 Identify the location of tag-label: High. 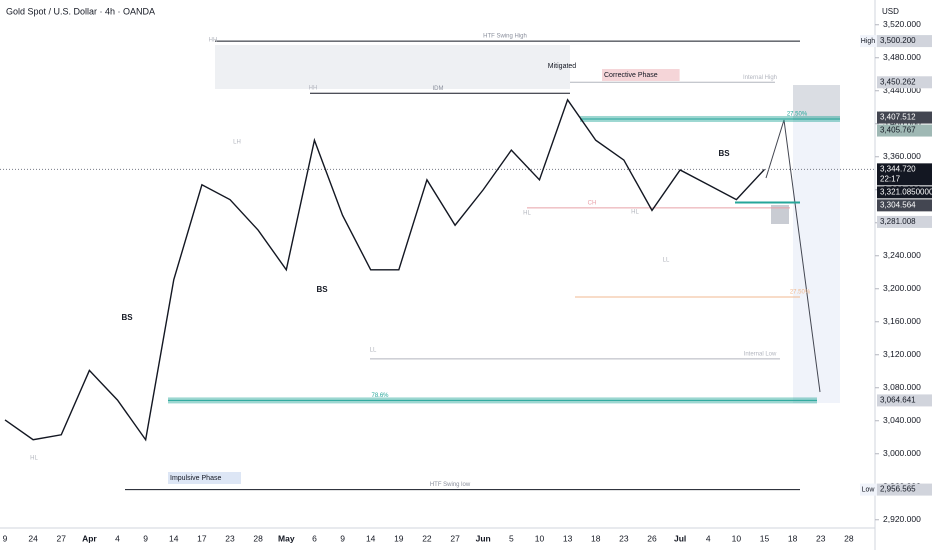
(868, 41).